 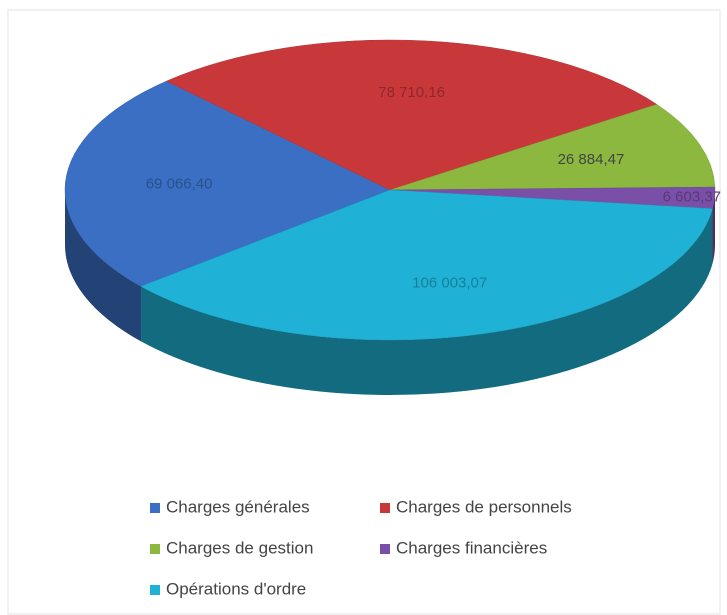 I want to click on data-label: 6 603,37, so click(x=692, y=196).